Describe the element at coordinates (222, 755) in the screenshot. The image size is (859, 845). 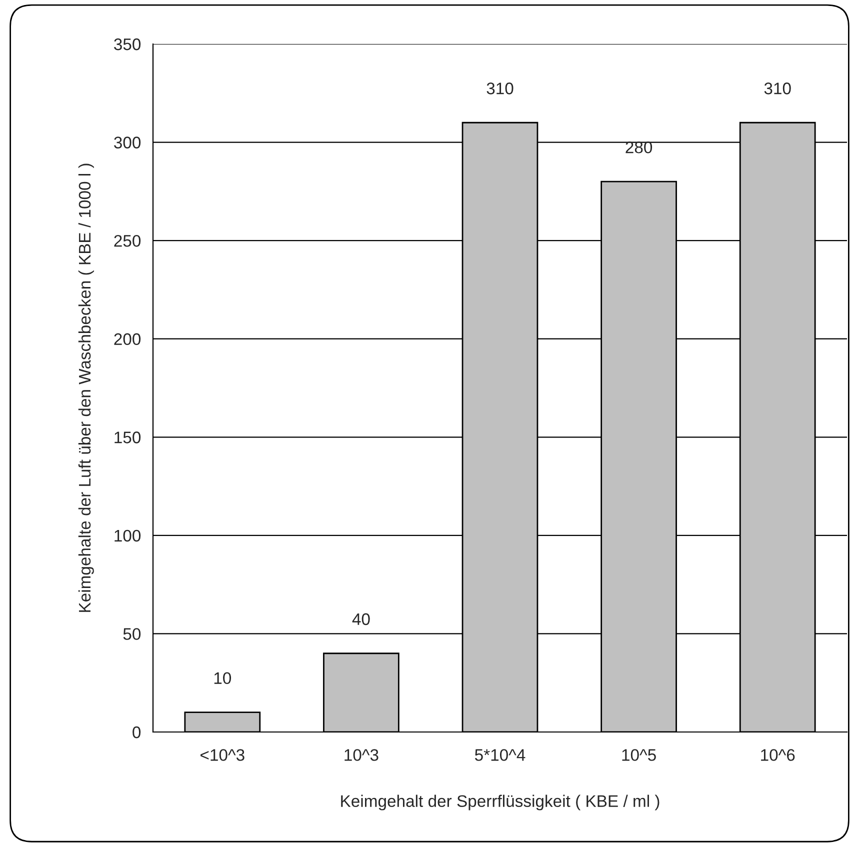
I see `x-tick-label: <10^3` at that location.